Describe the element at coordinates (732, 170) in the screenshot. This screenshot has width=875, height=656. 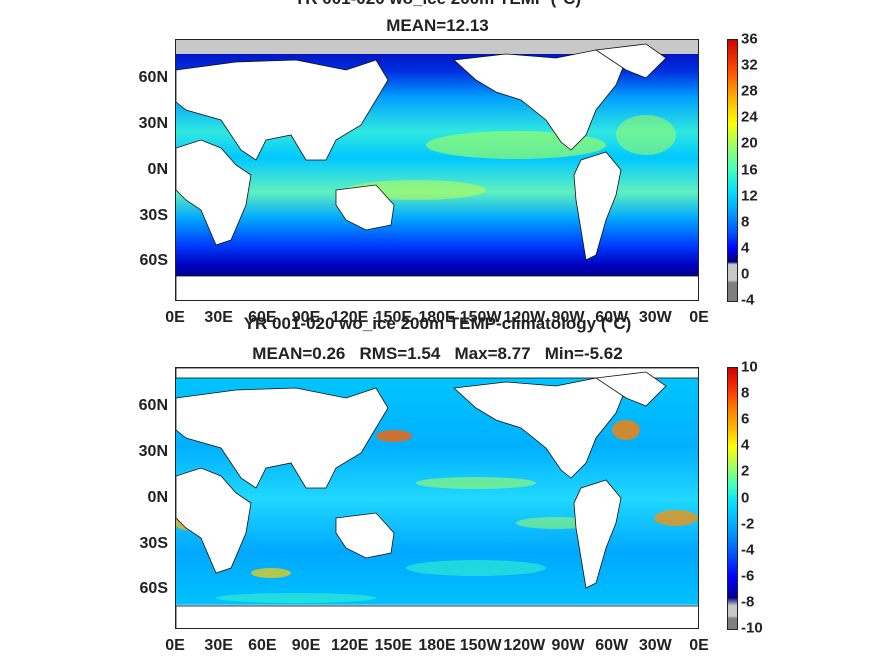
I see `top-colorbar` at that location.